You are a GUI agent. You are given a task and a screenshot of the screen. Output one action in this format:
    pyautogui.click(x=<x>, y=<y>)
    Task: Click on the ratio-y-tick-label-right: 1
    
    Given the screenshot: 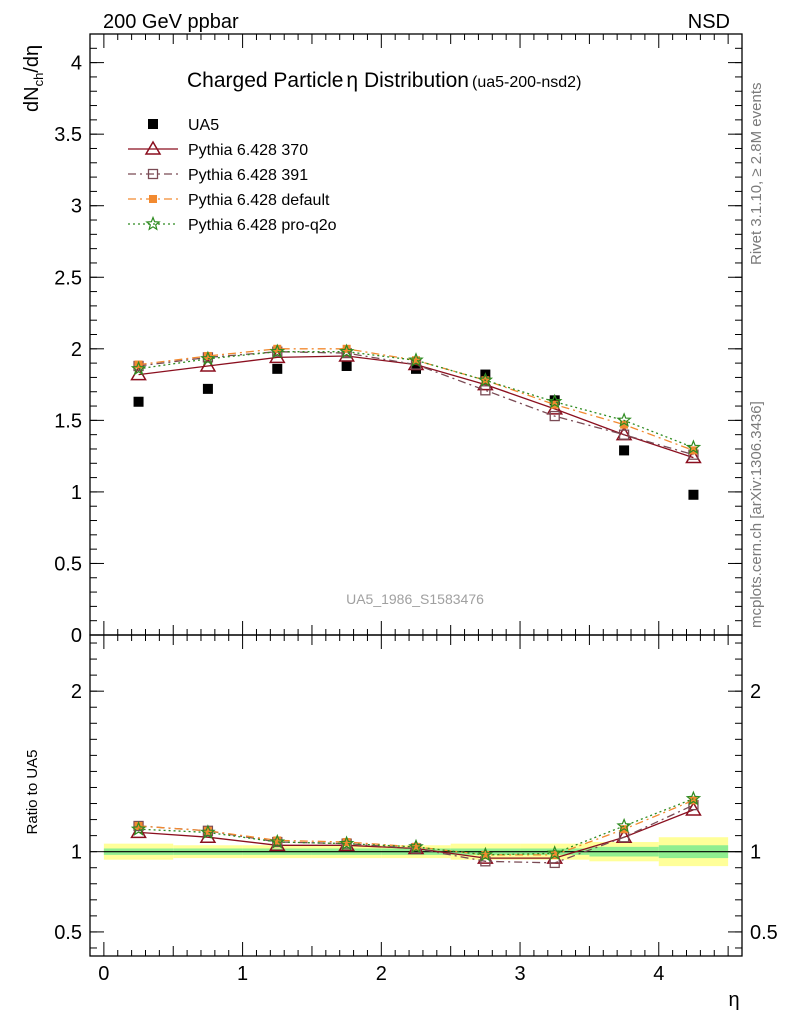 What is the action you would take?
    pyautogui.click(x=755, y=853)
    